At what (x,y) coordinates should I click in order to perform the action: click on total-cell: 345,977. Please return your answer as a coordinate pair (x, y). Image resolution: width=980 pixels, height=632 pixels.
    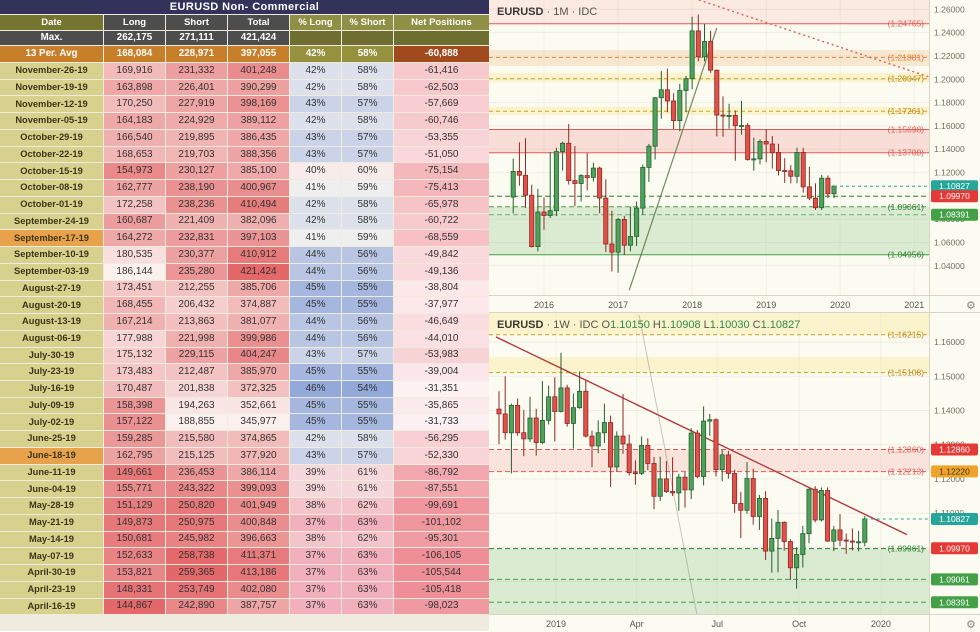
    Looking at the image, I should click on (258, 422).